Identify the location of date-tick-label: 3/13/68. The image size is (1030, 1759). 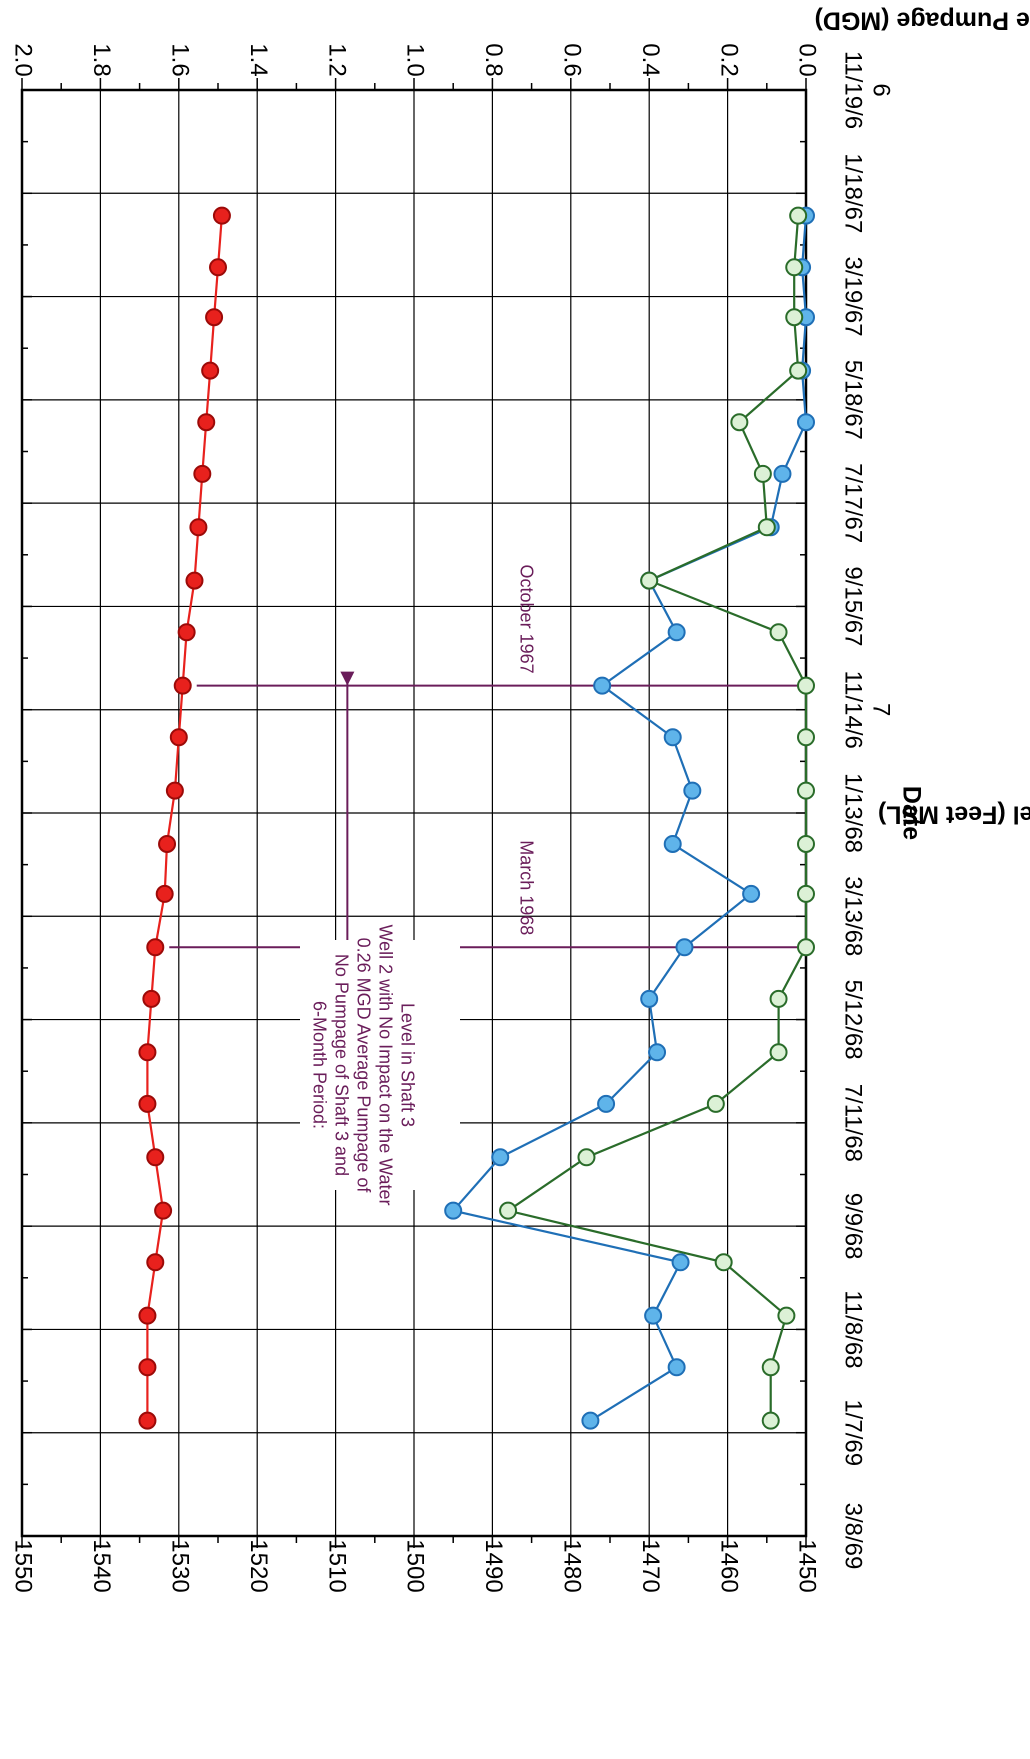
(853, 916).